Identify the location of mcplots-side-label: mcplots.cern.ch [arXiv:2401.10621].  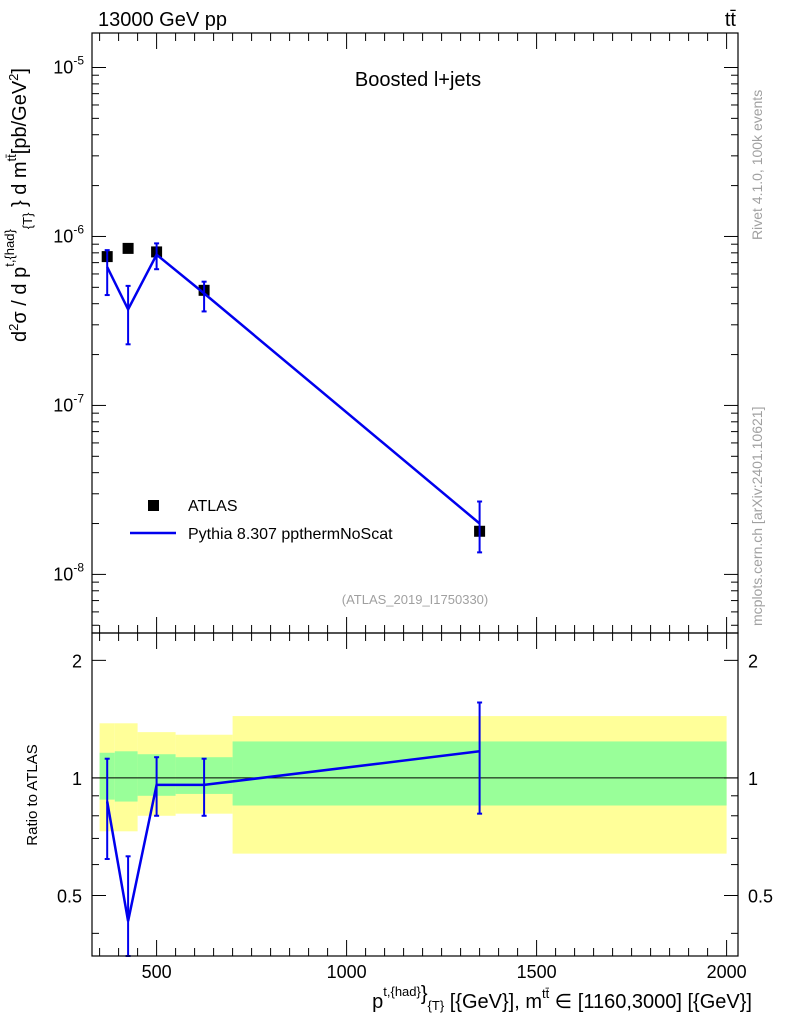
(757, 516).